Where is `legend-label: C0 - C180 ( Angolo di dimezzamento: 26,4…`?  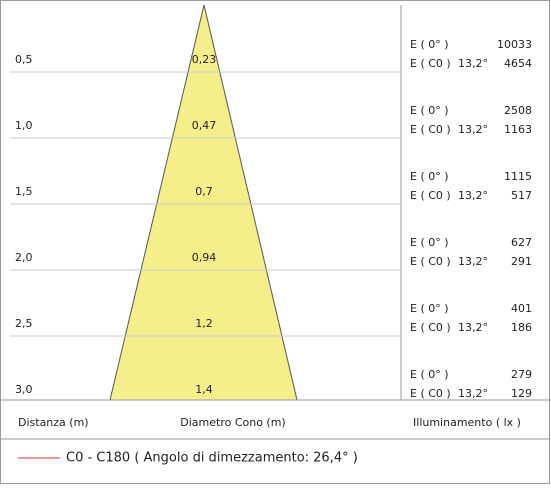
legend-label: C0 - C180 ( Angolo di dimezzamento: 26,4… is located at coordinates (212, 458).